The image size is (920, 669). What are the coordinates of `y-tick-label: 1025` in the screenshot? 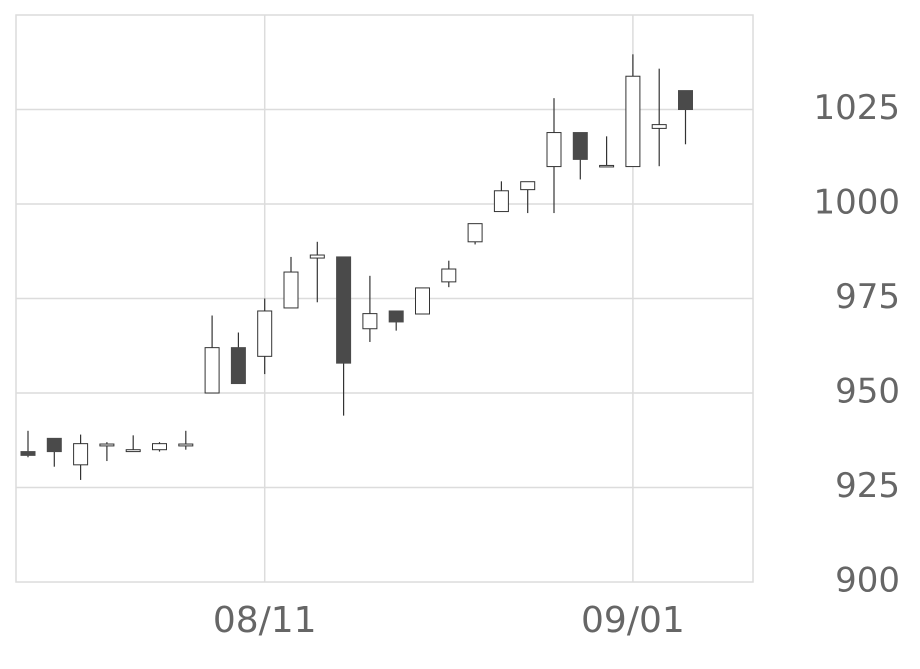 It's located at (856, 108).